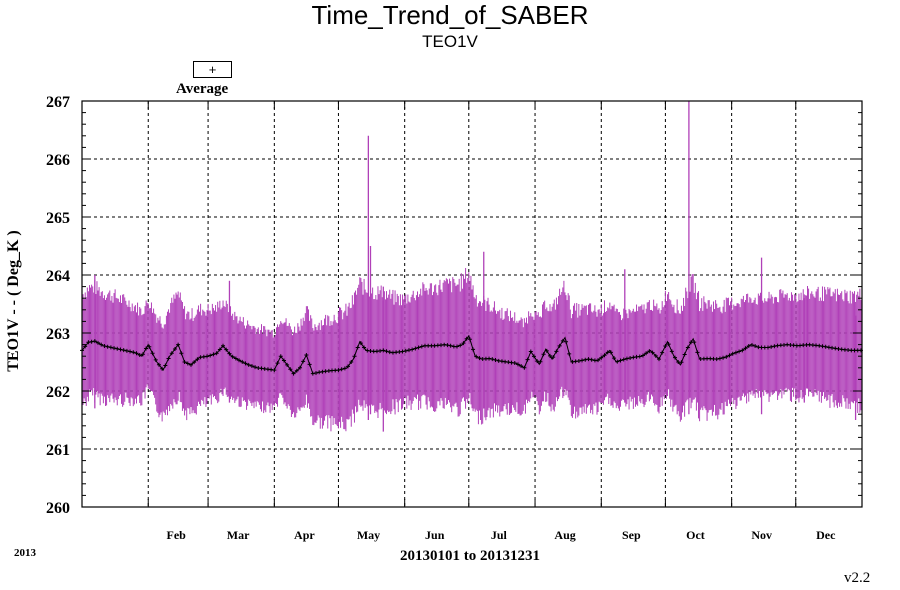 The height and width of the screenshot is (590, 900). I want to click on legend-label: Average, so click(202, 89).